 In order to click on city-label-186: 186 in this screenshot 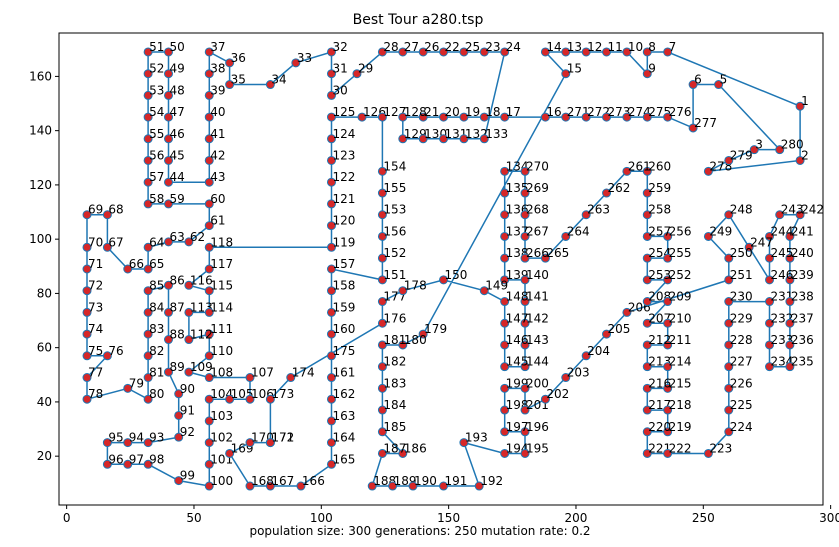, I will do `click(415, 448)`.